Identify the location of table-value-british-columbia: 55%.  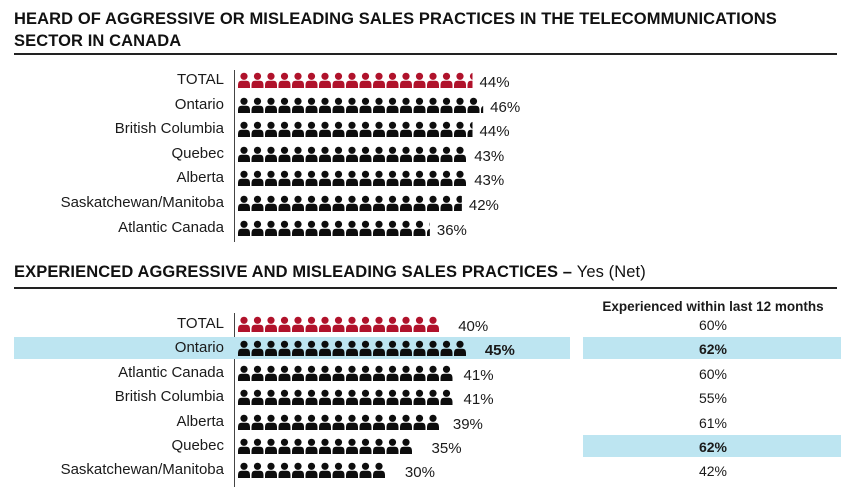
(713, 398).